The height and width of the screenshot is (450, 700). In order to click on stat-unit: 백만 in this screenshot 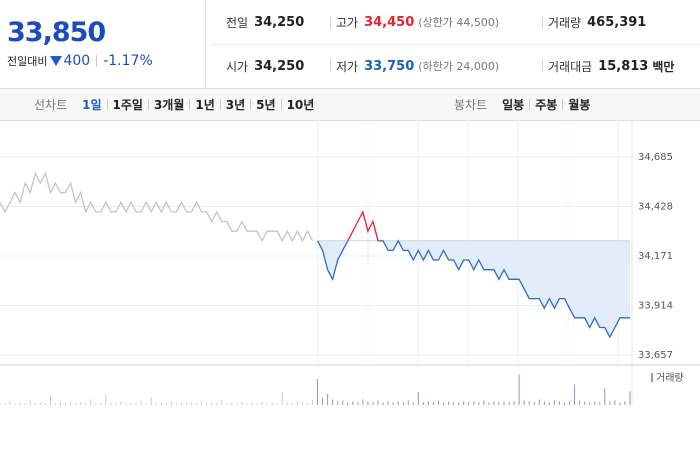, I will do `click(663, 66)`.